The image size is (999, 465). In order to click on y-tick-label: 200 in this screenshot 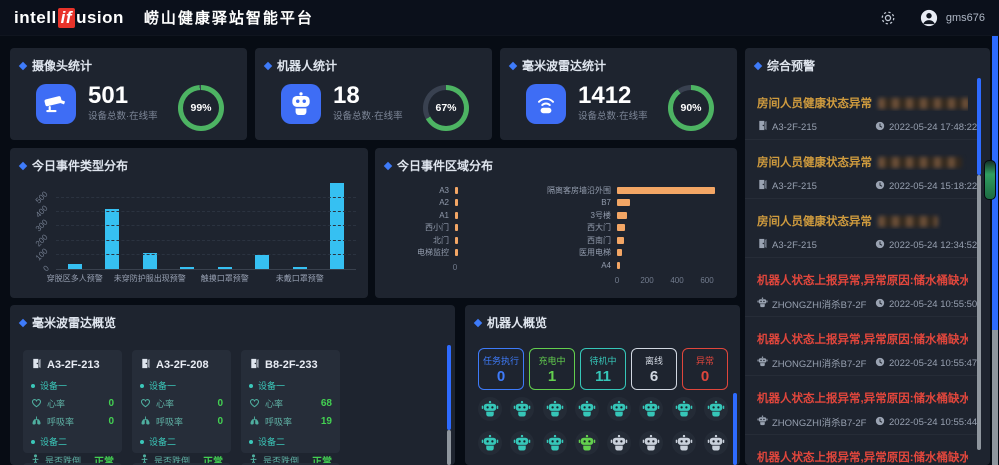, I will do `click(41, 240)`.